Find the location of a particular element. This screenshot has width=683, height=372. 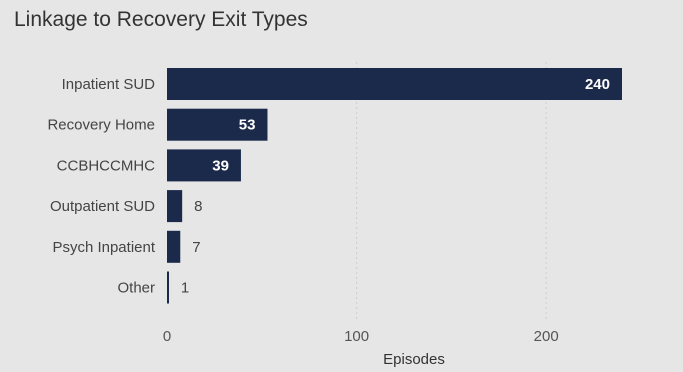

category-label: Recovery Home is located at coordinates (101, 125).